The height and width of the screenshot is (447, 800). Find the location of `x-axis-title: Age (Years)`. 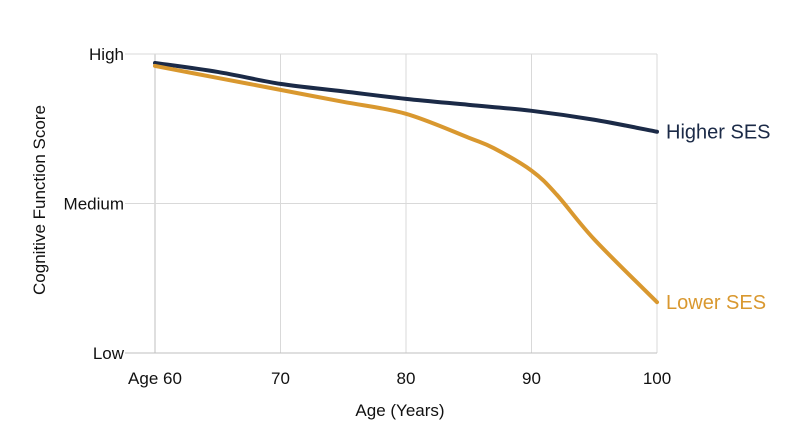

x-axis-title: Age (Years) is located at coordinates (399, 410).